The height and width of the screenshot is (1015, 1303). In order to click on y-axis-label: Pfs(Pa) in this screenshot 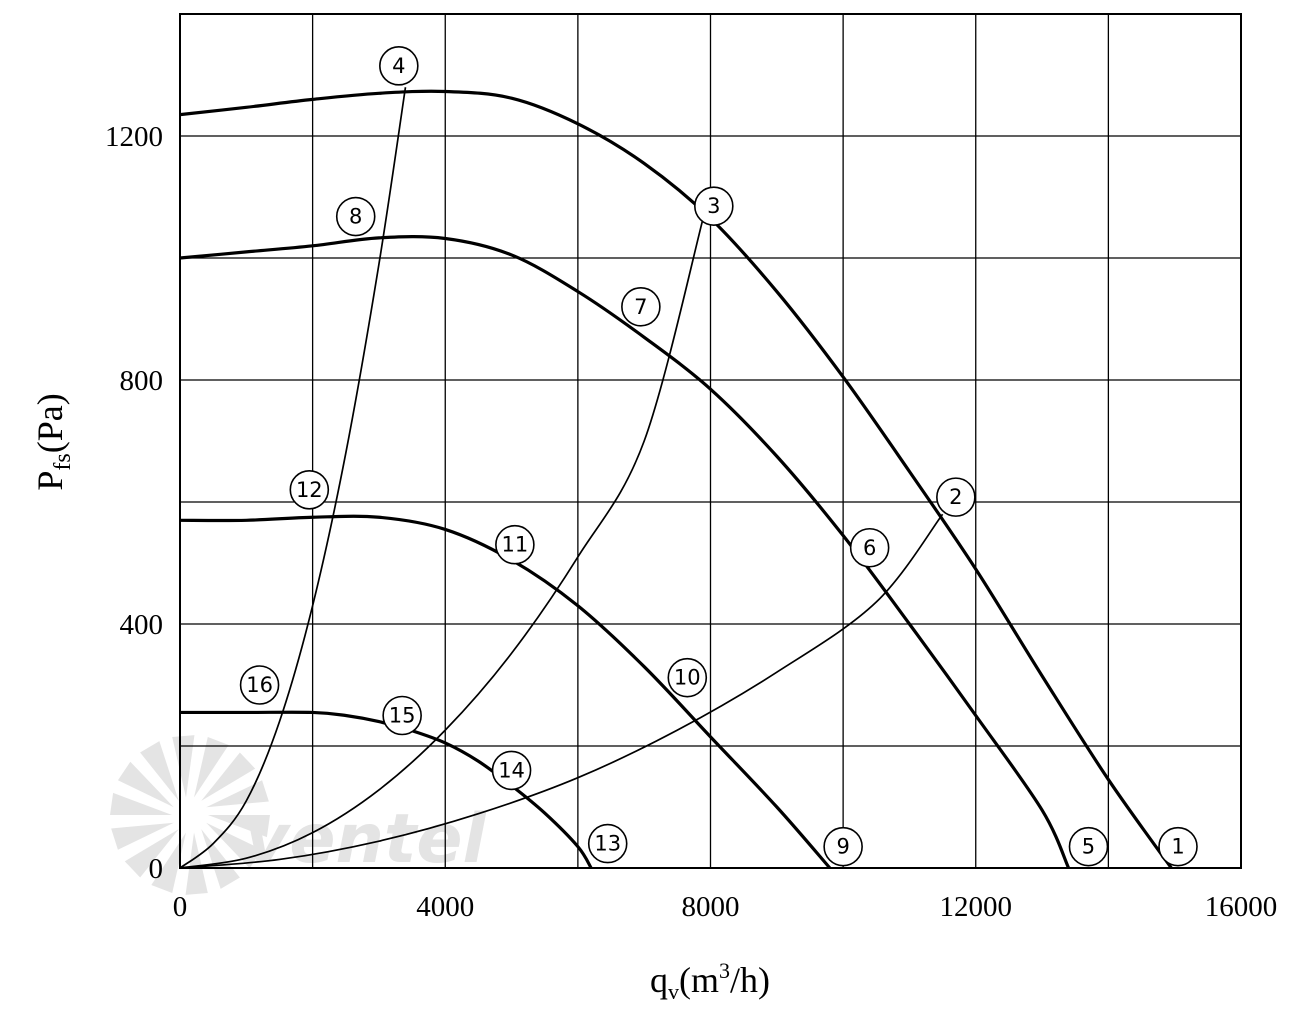, I will do `click(53, 441)`.